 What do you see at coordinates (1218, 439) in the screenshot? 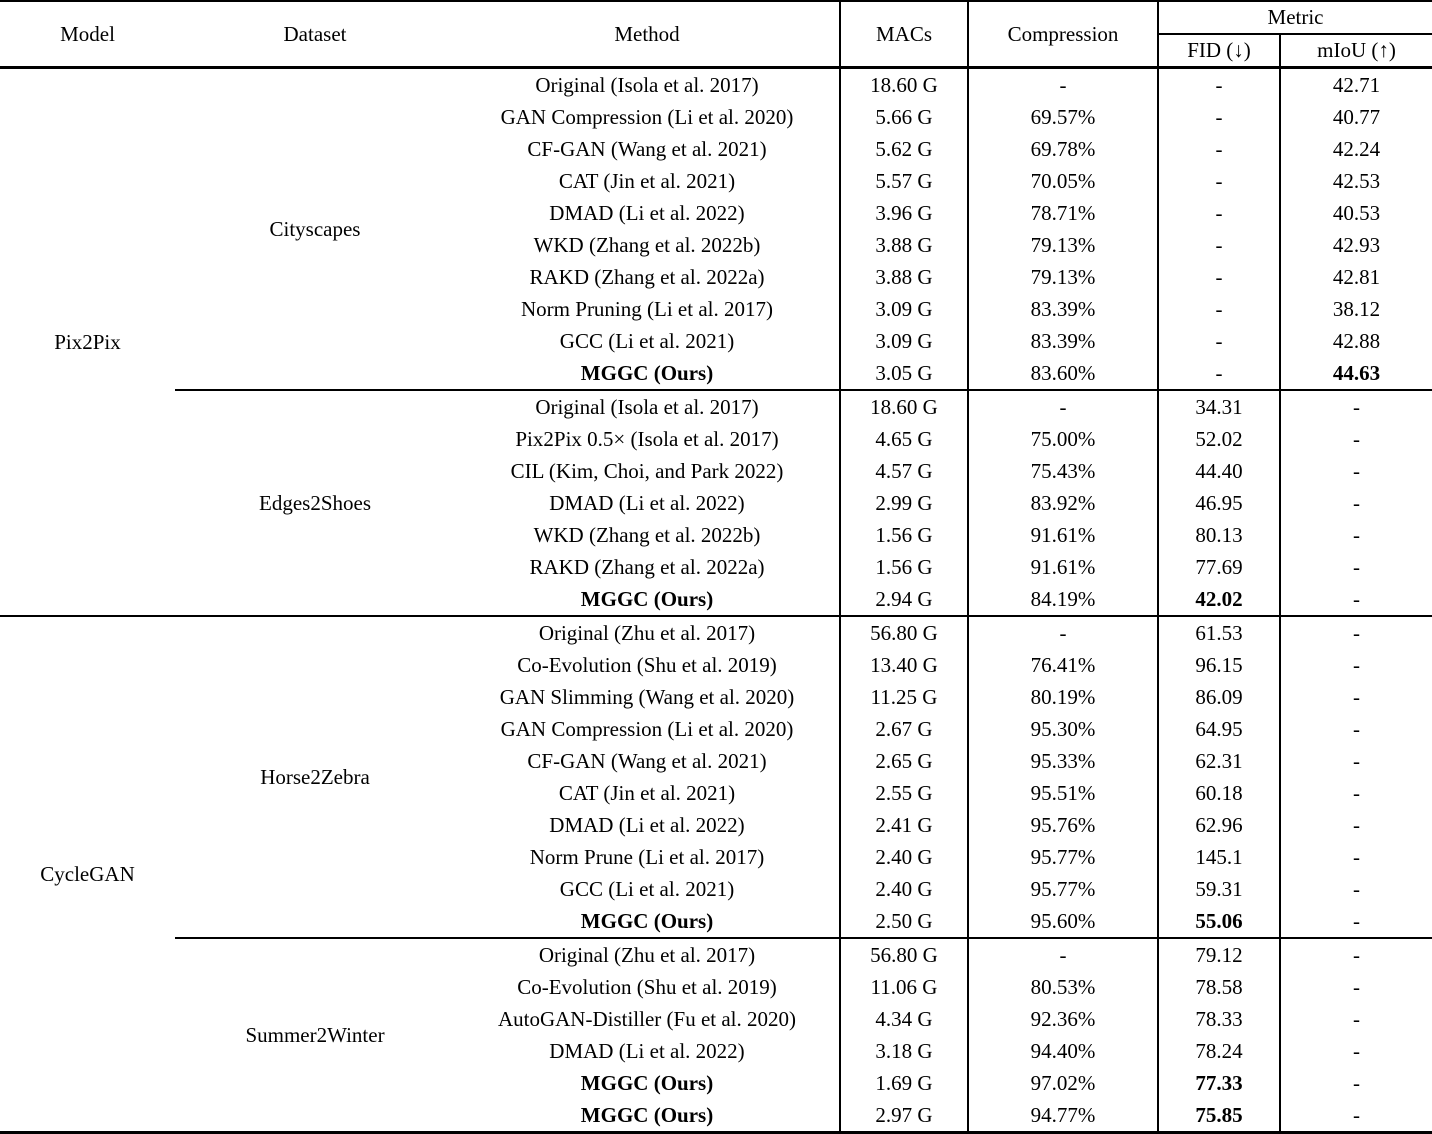
I see `cell-fid: 52.02` at bounding box center [1218, 439].